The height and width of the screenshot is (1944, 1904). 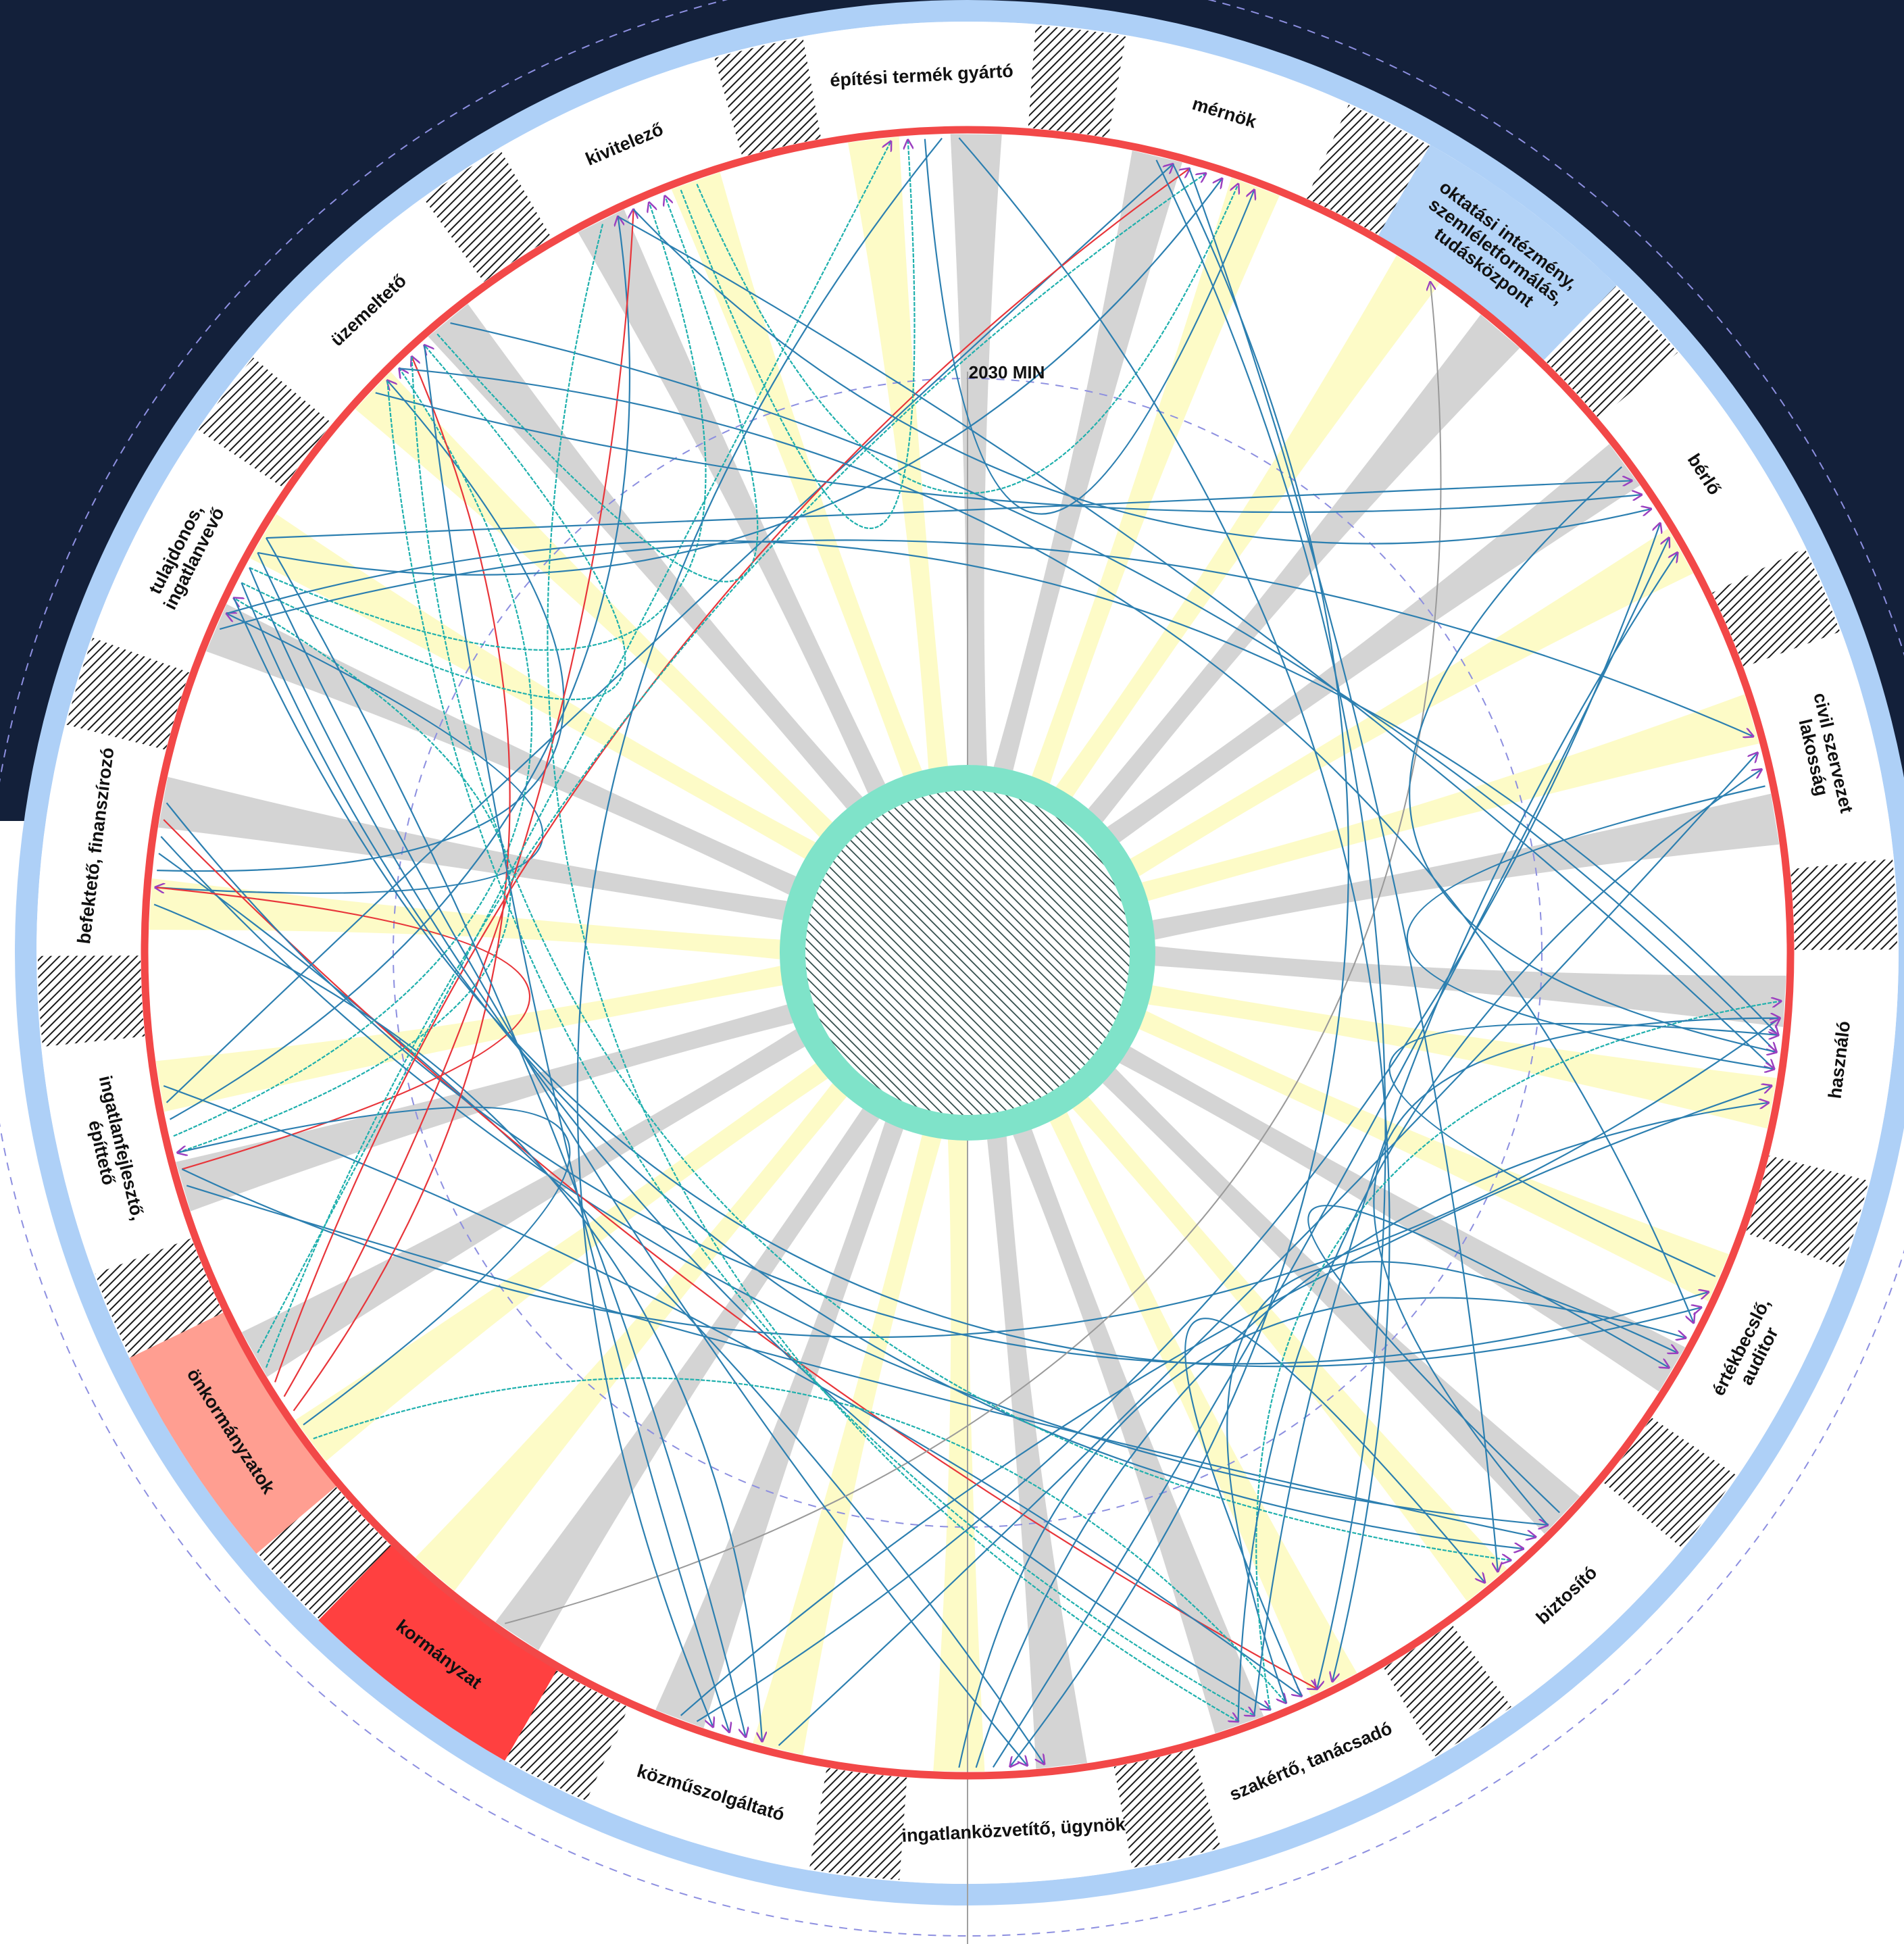 What do you see at coordinates (1037, 1452) in the screenshot?
I see `fan-wedge-ingatlankozvetito-left` at bounding box center [1037, 1452].